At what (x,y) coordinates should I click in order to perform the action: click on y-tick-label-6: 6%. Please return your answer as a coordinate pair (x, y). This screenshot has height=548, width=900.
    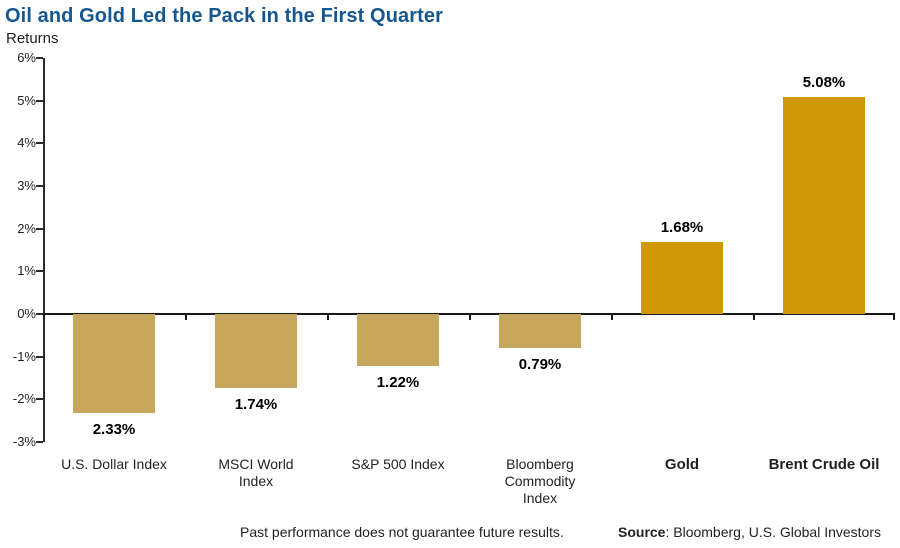
    Looking at the image, I should click on (26, 57).